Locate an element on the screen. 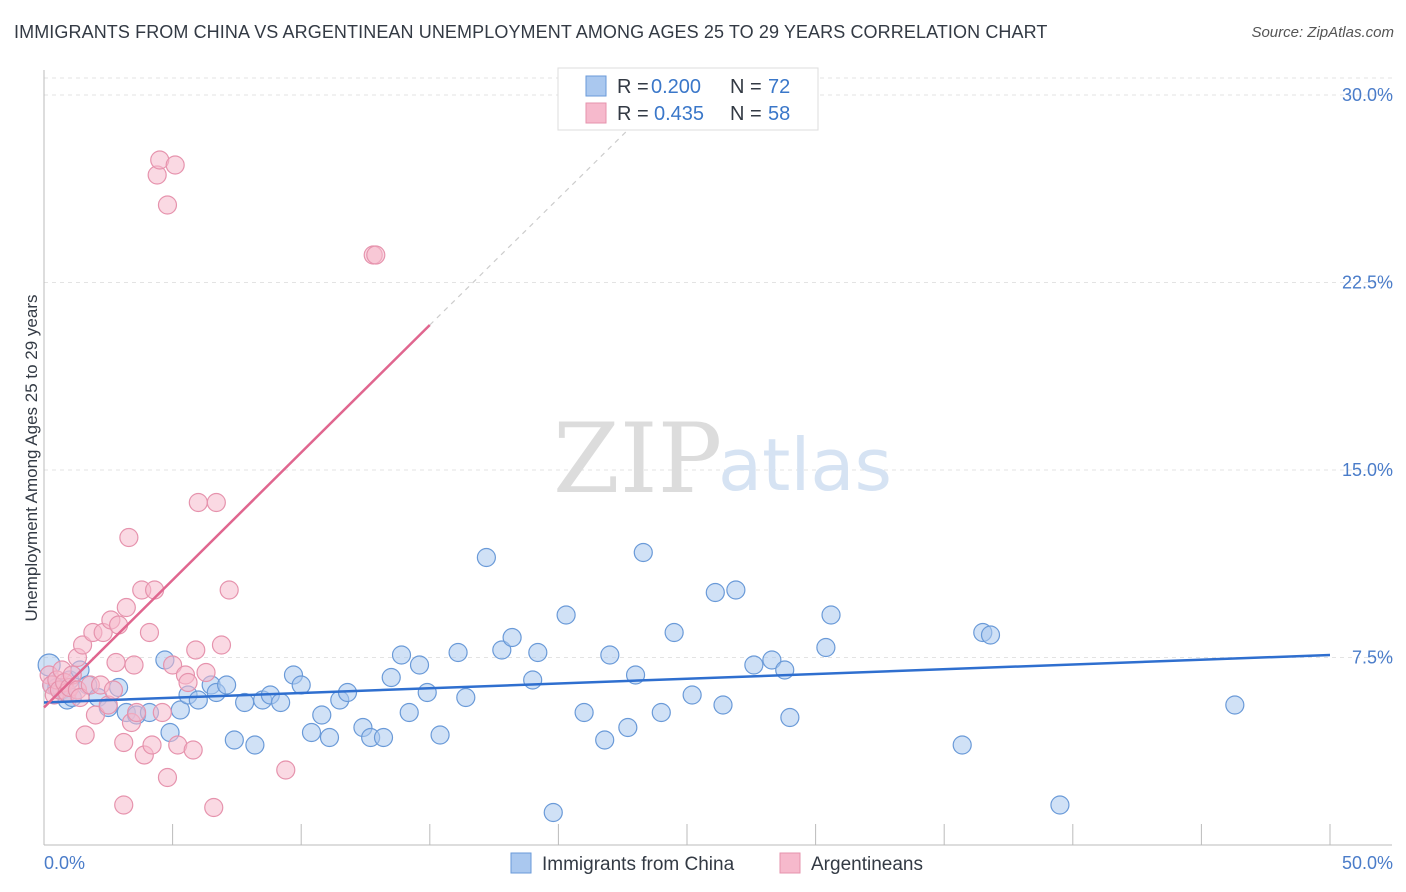 This screenshot has width=1406, height=892. legend-china-r-label: R = is located at coordinates (633, 87).